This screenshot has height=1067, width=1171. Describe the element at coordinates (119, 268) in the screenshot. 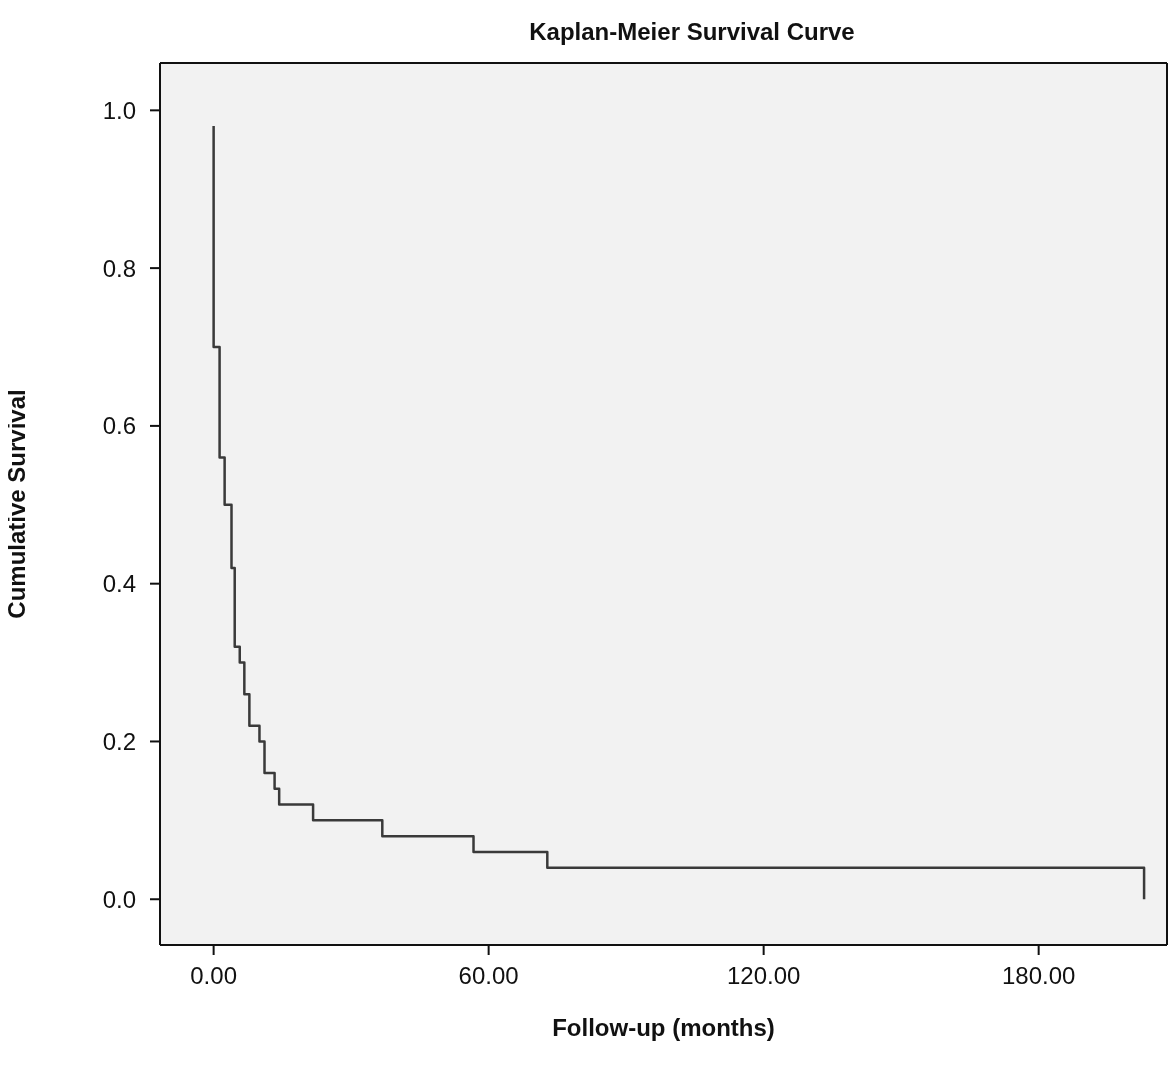

I see `y-tick-label: 0.8` at that location.